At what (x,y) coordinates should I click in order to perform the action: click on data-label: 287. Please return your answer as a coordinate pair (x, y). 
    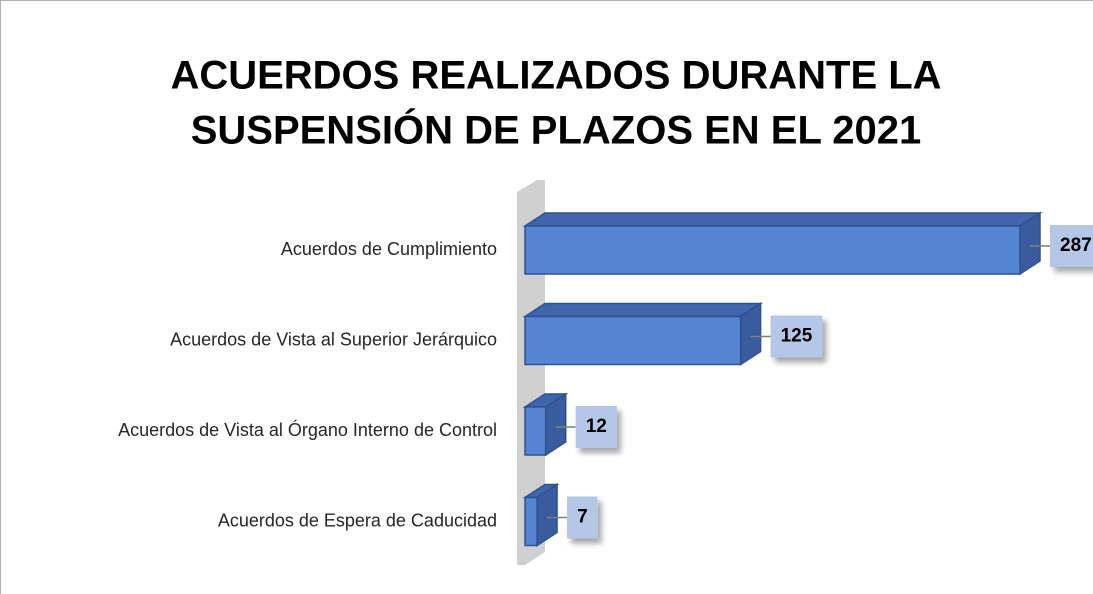
    Looking at the image, I should click on (1076, 245).